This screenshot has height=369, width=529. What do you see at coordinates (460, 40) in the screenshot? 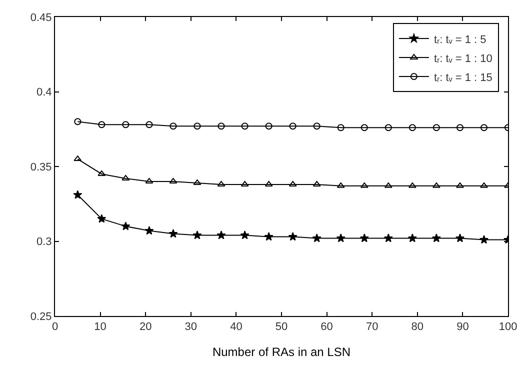
I see `legend-label: tᵣ: tᵥ = 1 : 5` at bounding box center [460, 40].